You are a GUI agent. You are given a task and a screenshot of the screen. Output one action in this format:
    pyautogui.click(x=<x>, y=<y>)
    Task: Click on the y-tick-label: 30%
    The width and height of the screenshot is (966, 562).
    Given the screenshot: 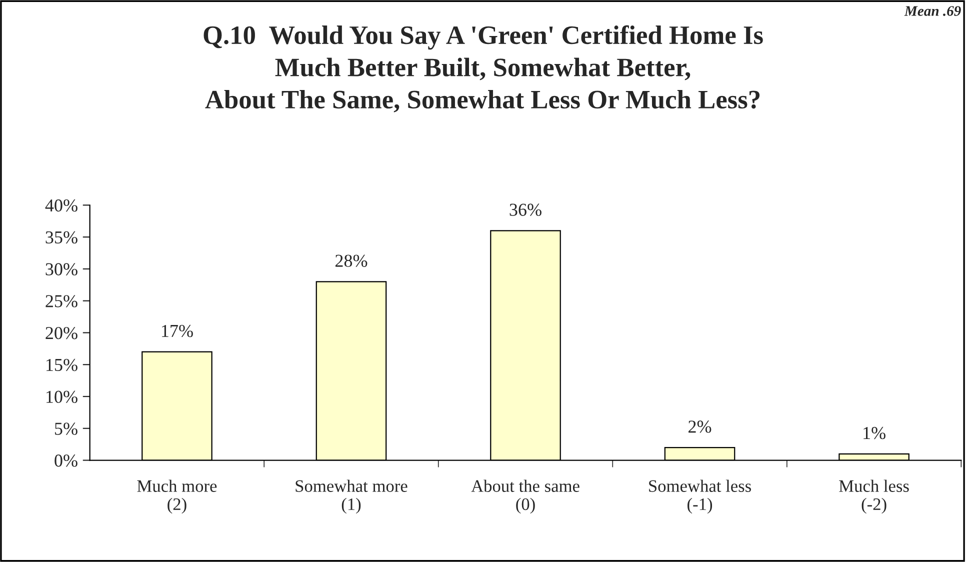 What is the action you would take?
    pyautogui.click(x=62, y=269)
    